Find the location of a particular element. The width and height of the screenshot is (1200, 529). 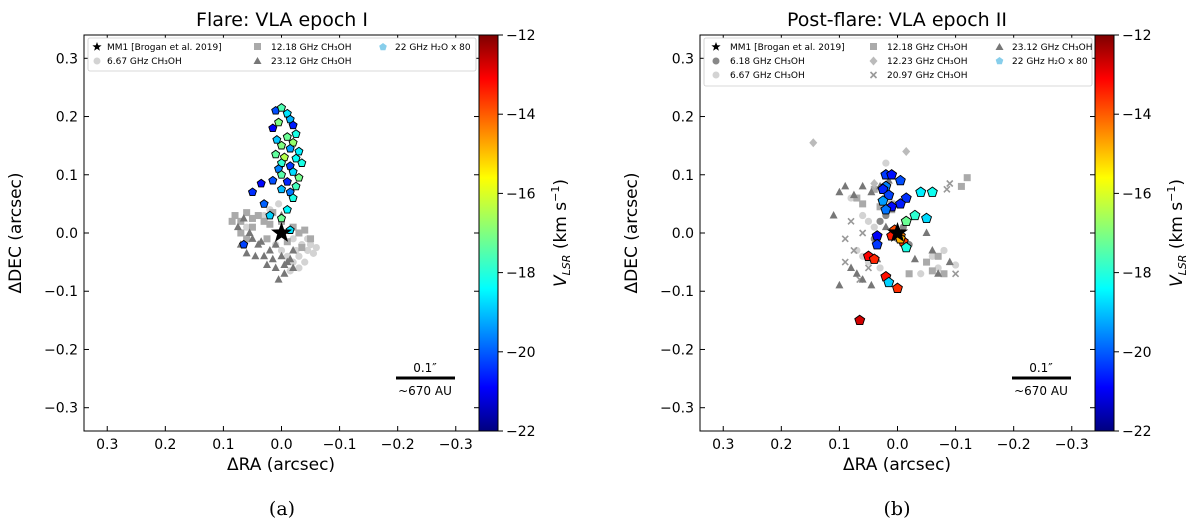

panel-b-legend-box is located at coordinates (898, 62).